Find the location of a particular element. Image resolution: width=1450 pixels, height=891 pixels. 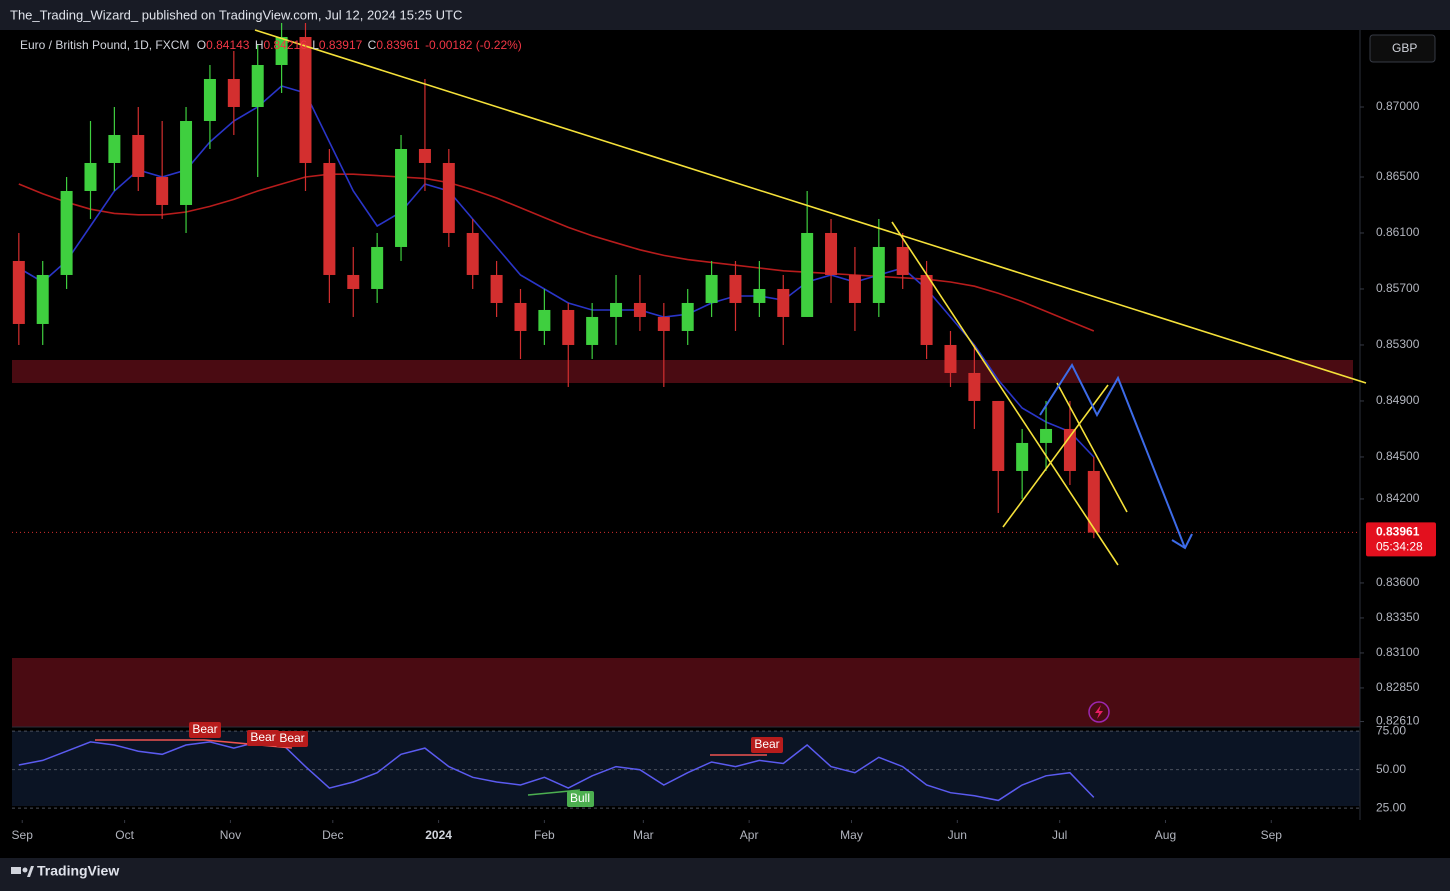

x-tick-label: Mar is located at coordinates (643, 835).